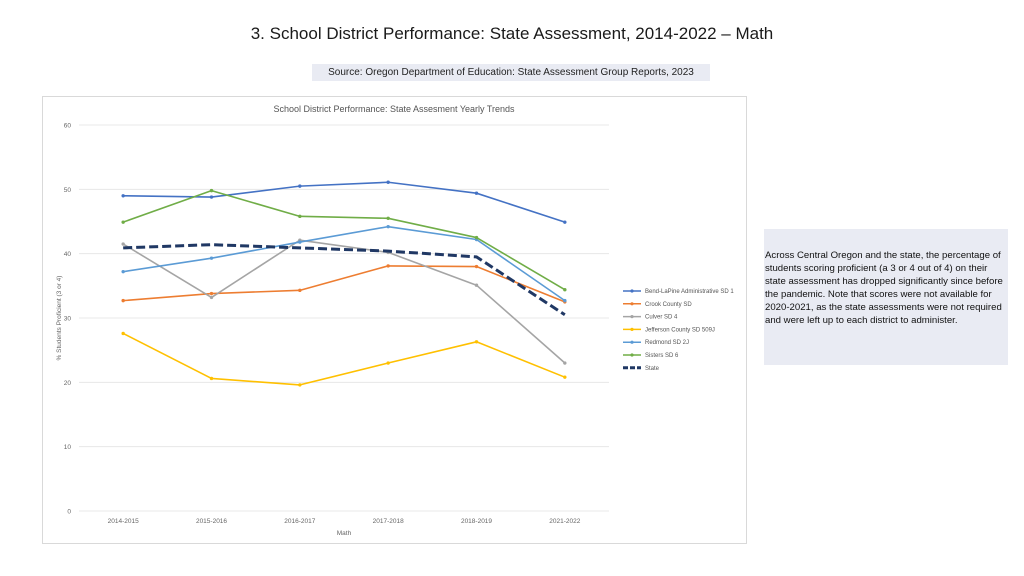  I want to click on y-axis-ticks: 0 10 20 30 40 50 60, so click(68, 319).